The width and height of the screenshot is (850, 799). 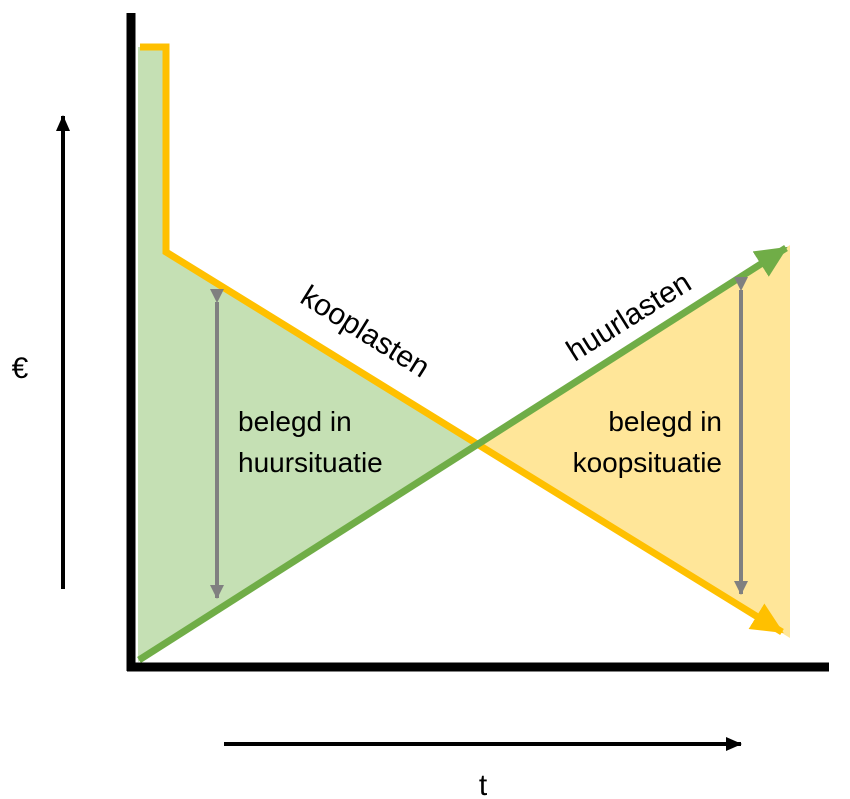 What do you see at coordinates (20, 368) in the screenshot?
I see `y-axis-label: €` at bounding box center [20, 368].